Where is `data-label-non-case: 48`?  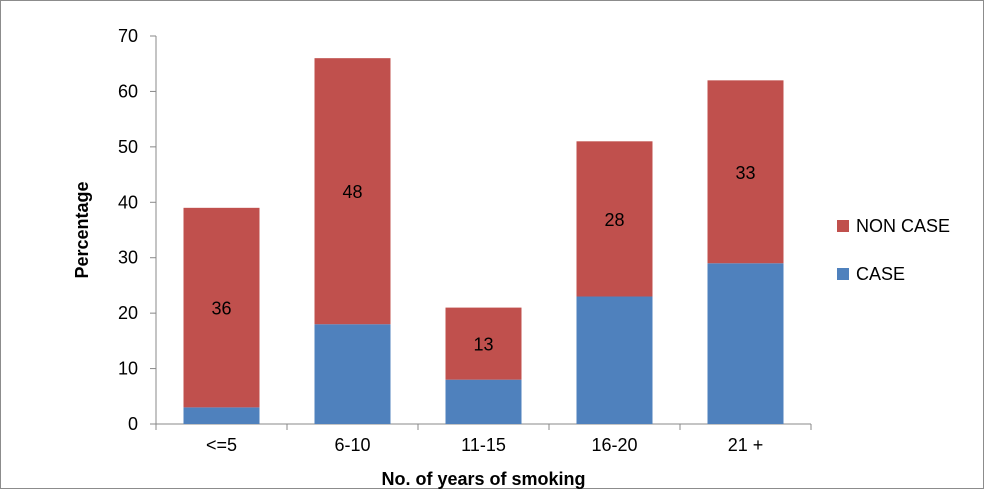
data-label-non-case: 48 is located at coordinates (352, 192).